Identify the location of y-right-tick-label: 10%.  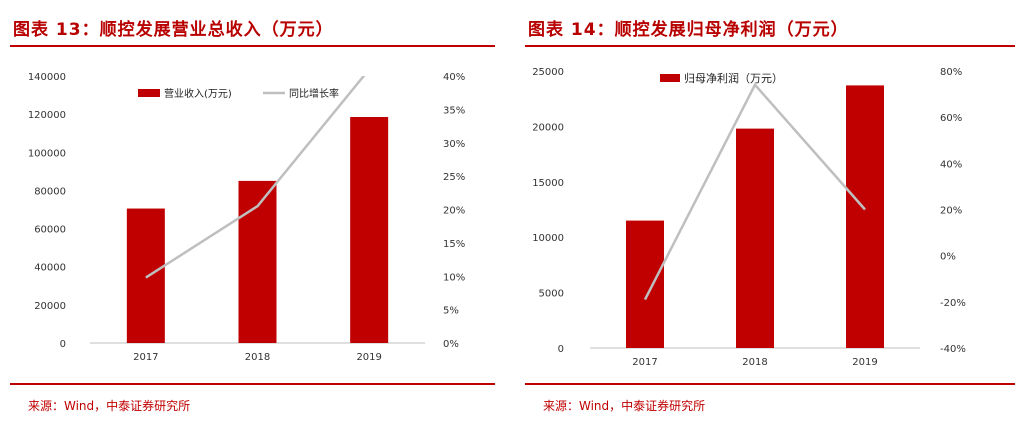
(454, 277).